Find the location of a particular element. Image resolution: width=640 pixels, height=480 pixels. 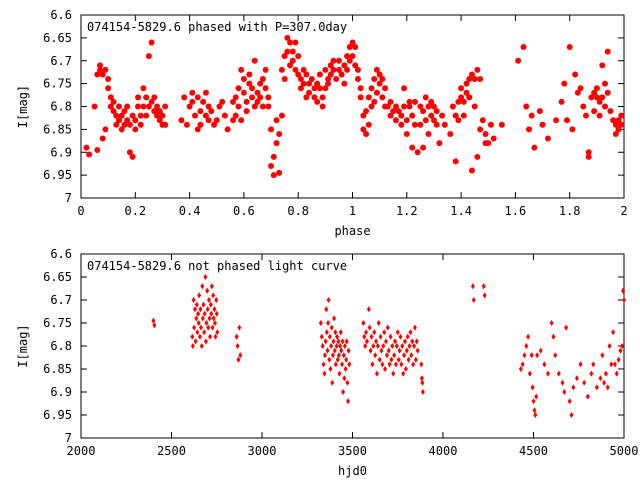

phased-x-tick-label: 1.4 is located at coordinates (461, 211).